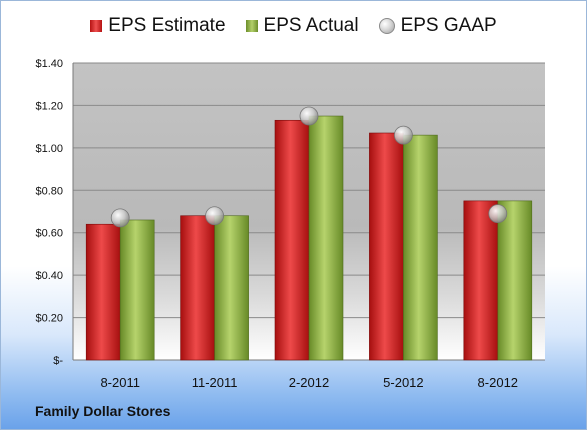 The image size is (587, 430). I want to click on legend-item-eps-actual: EPS Actual, so click(302, 26).